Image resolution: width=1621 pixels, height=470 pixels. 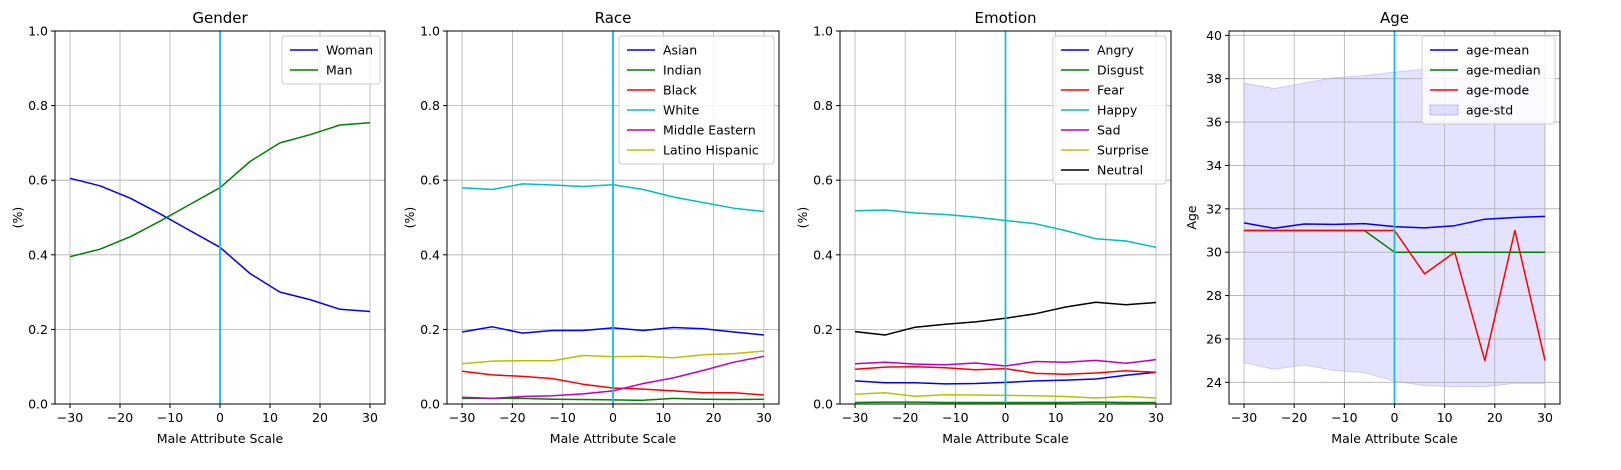 What do you see at coordinates (711, 150) in the screenshot?
I see `legend-label-latino-hispanic: Latino Hispanic` at bounding box center [711, 150].